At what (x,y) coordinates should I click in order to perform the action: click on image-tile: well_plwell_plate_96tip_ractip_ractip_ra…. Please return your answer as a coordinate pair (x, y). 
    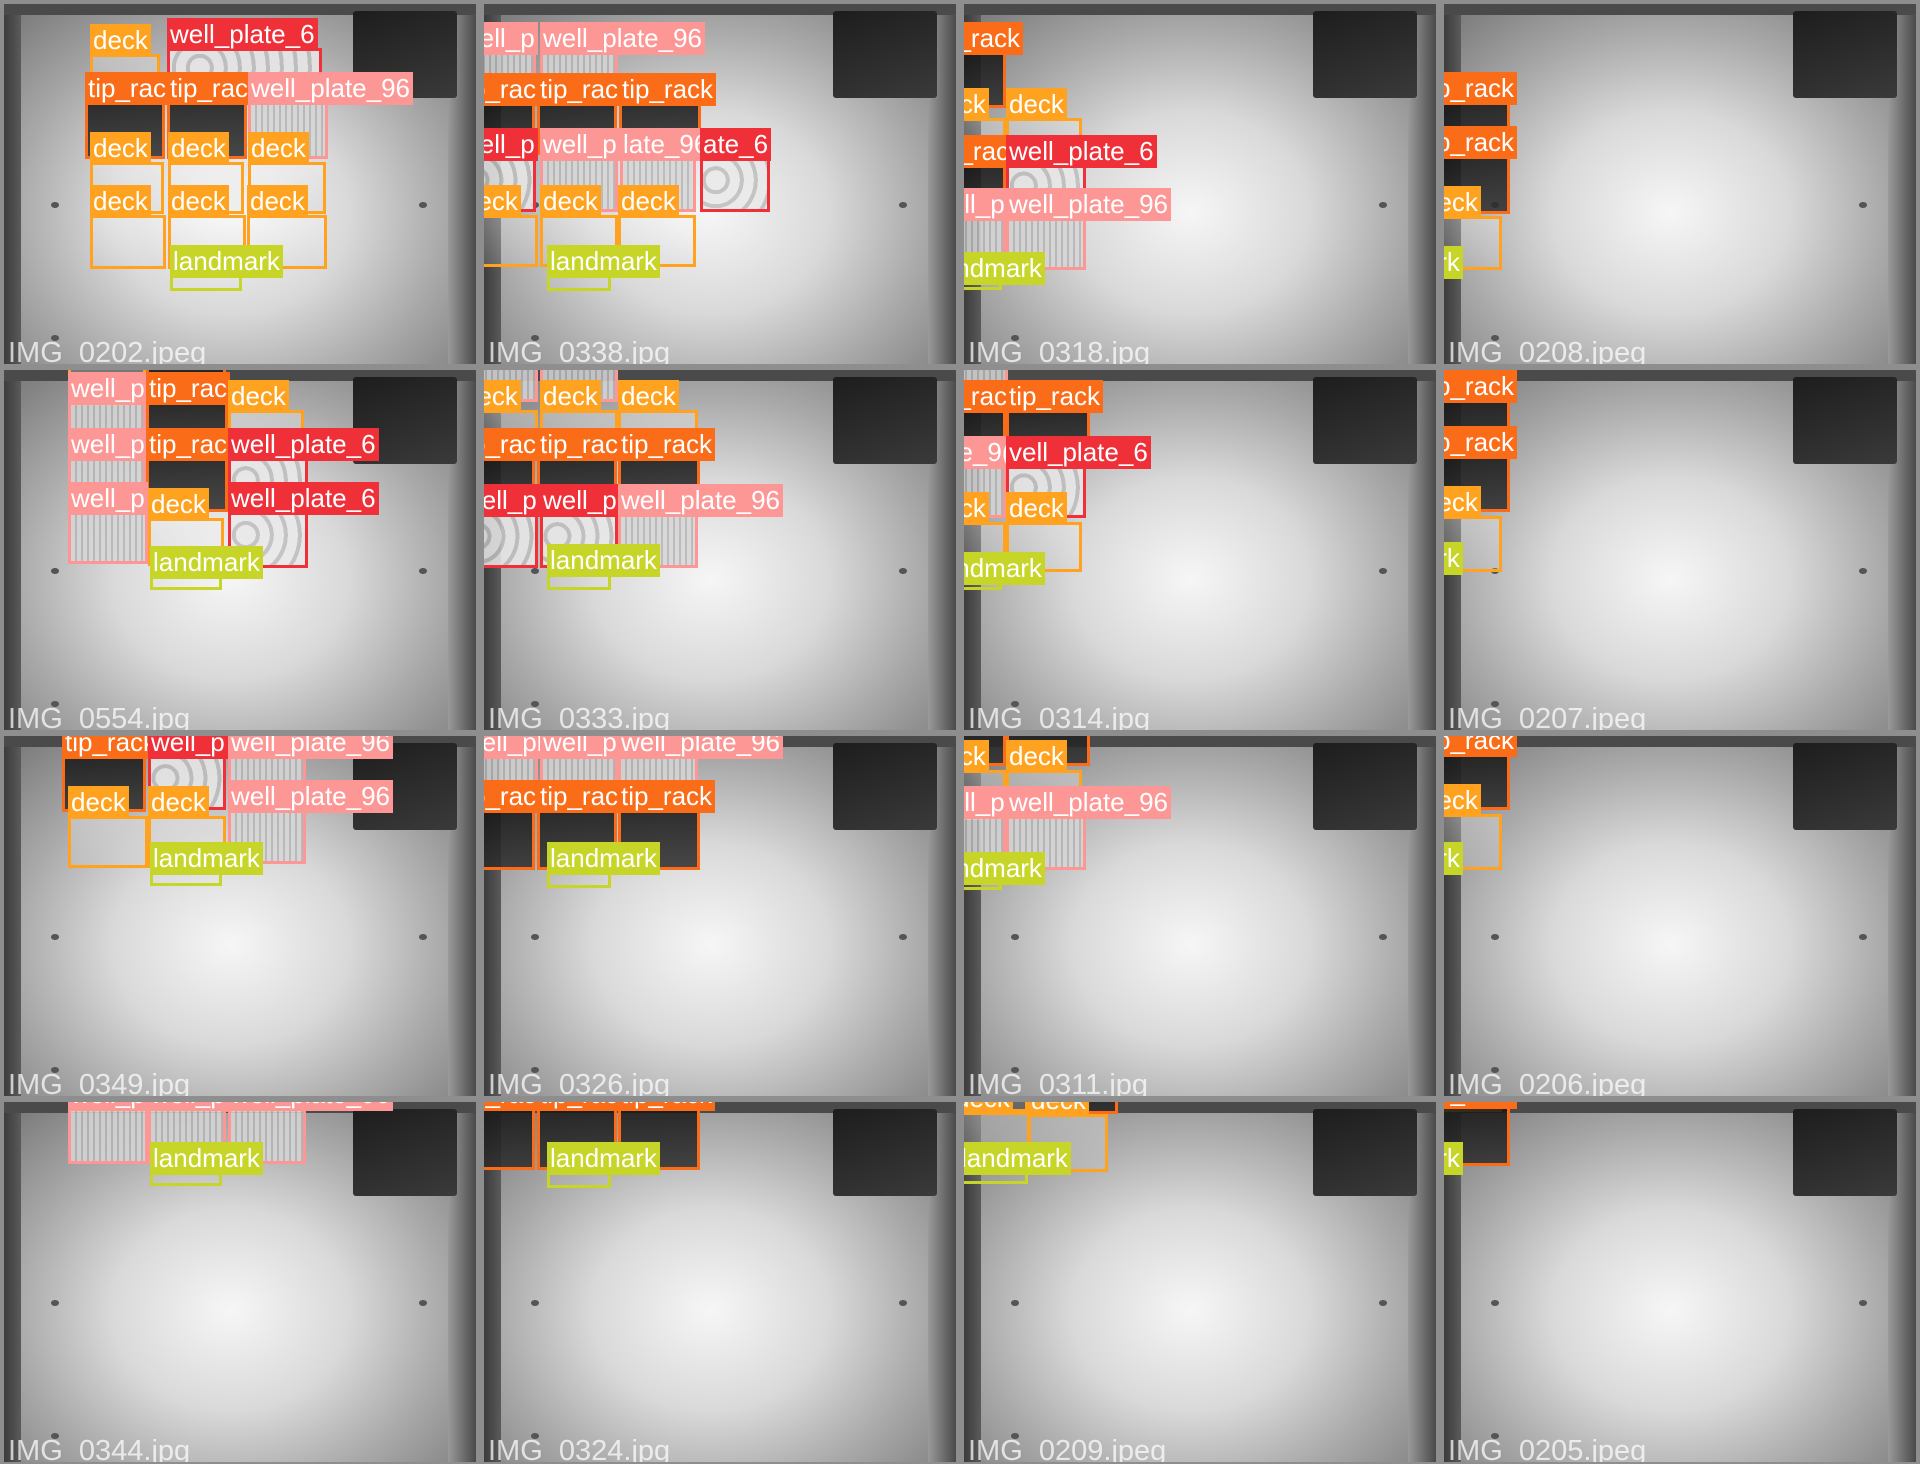
    Looking at the image, I should click on (1200, 916).